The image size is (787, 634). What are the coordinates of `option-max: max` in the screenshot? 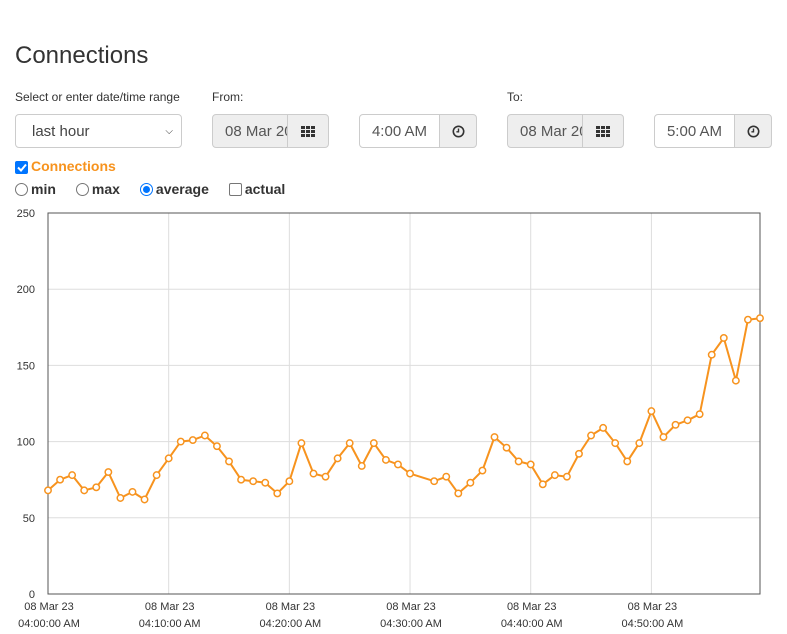 It's located at (97, 189).